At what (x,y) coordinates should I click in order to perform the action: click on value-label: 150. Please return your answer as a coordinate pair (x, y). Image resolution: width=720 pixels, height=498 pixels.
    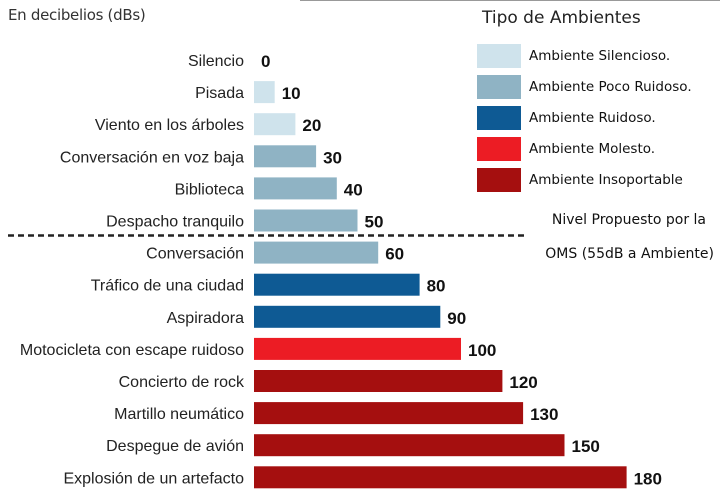
    Looking at the image, I should click on (586, 446).